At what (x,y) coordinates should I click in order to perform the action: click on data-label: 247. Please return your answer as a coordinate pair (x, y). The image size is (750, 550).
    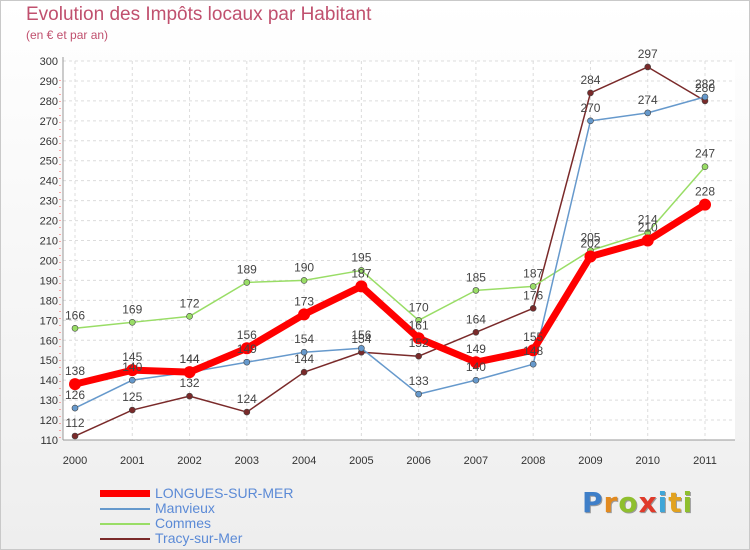
    Looking at the image, I should click on (705, 154).